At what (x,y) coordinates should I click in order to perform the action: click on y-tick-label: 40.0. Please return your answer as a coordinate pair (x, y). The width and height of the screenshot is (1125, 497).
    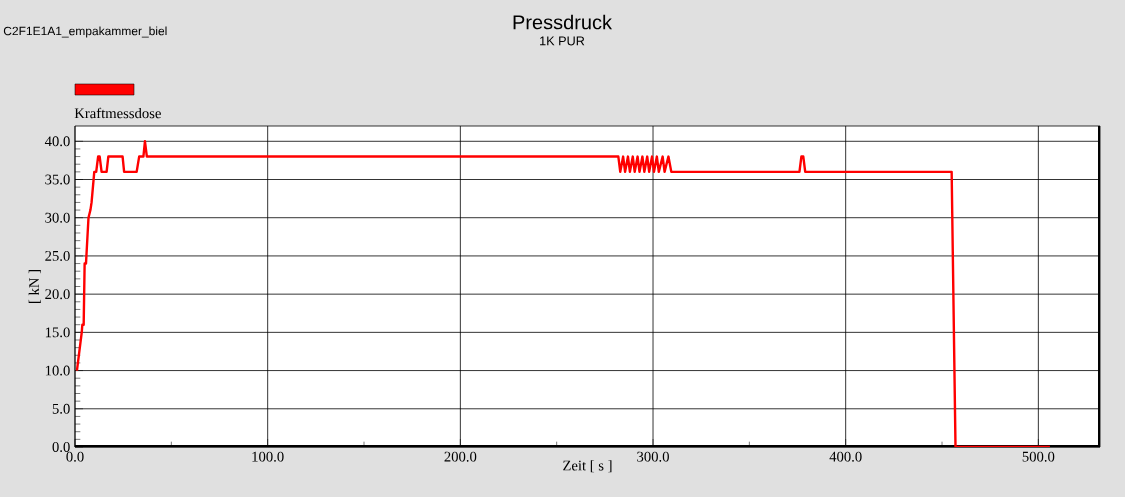
    Looking at the image, I should click on (57, 141).